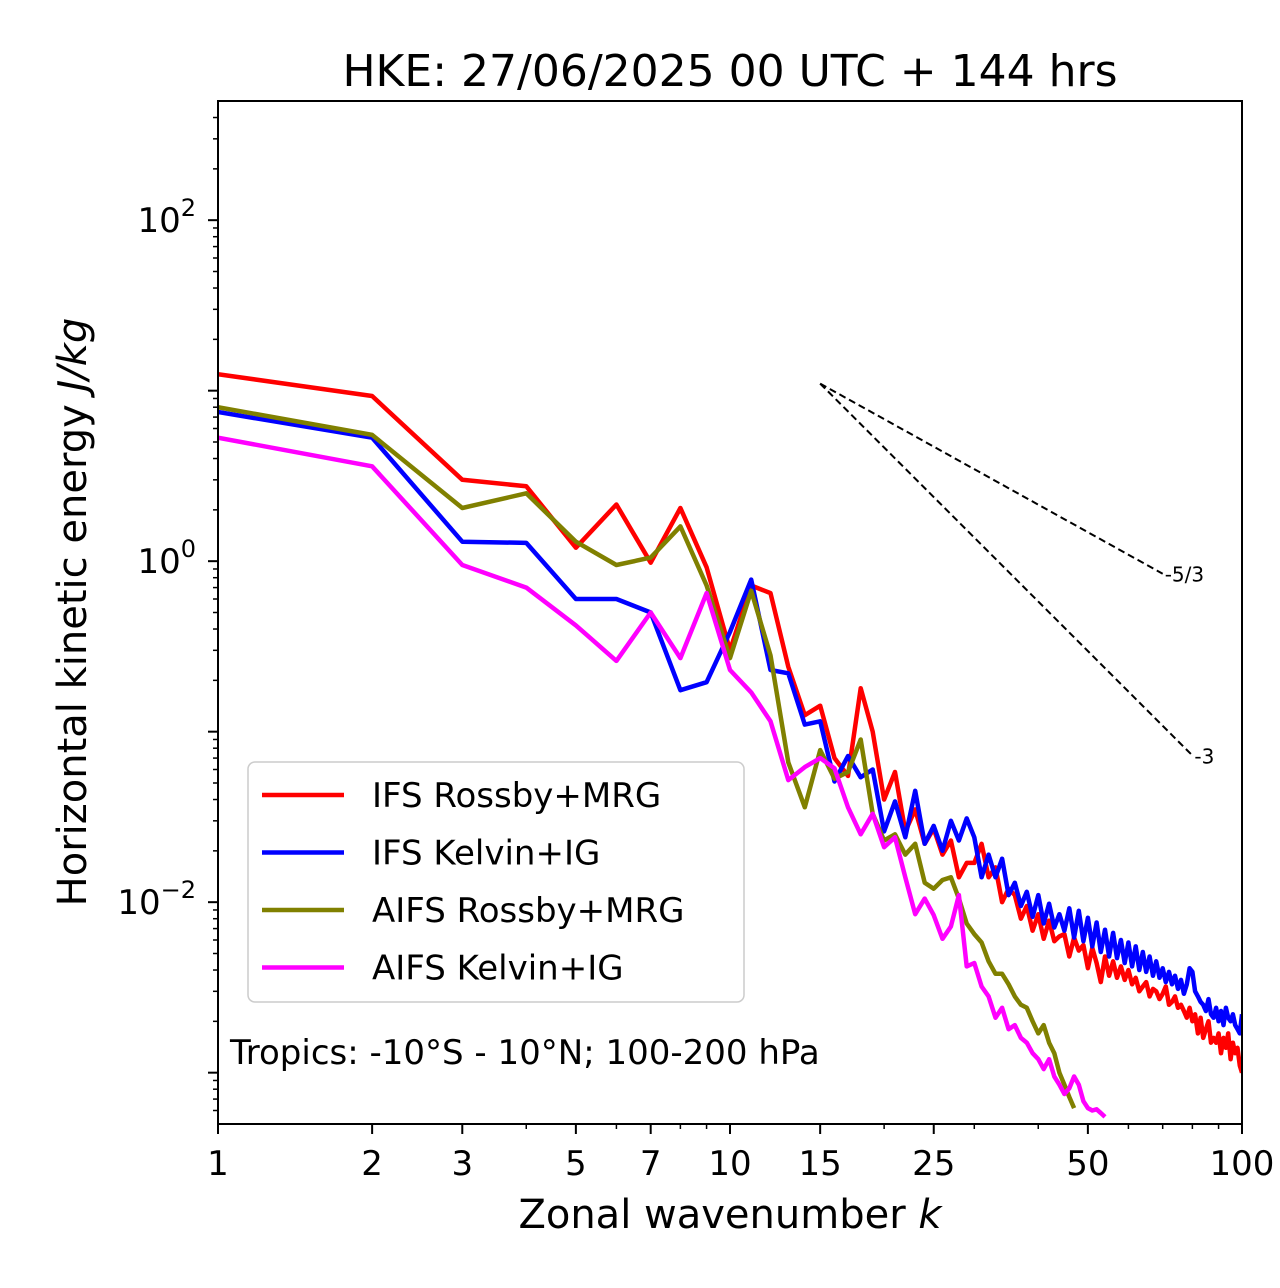  I want to click on y-axis-ticks: 10⁻² 10⁰ 10², so click(167, 614).